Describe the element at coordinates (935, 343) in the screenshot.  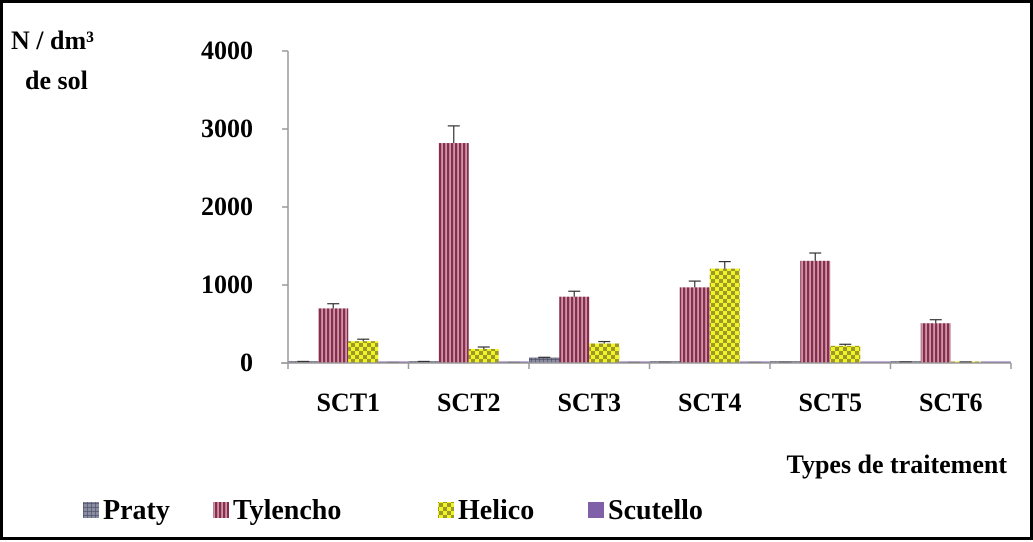
I see `bar-tylencho-sct6` at that location.